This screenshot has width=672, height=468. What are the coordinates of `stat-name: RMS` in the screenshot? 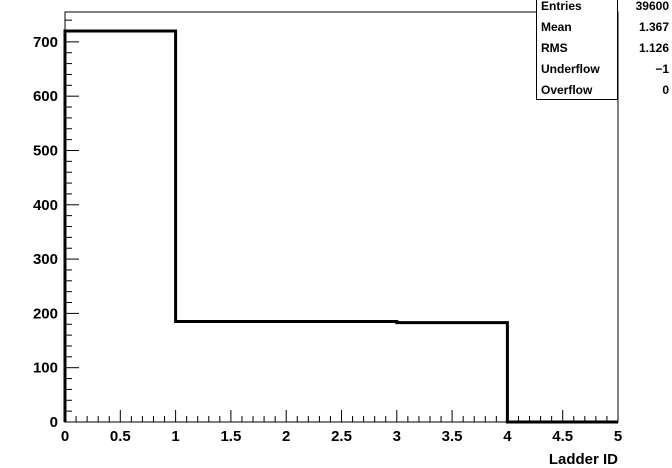 It's located at (554, 48).